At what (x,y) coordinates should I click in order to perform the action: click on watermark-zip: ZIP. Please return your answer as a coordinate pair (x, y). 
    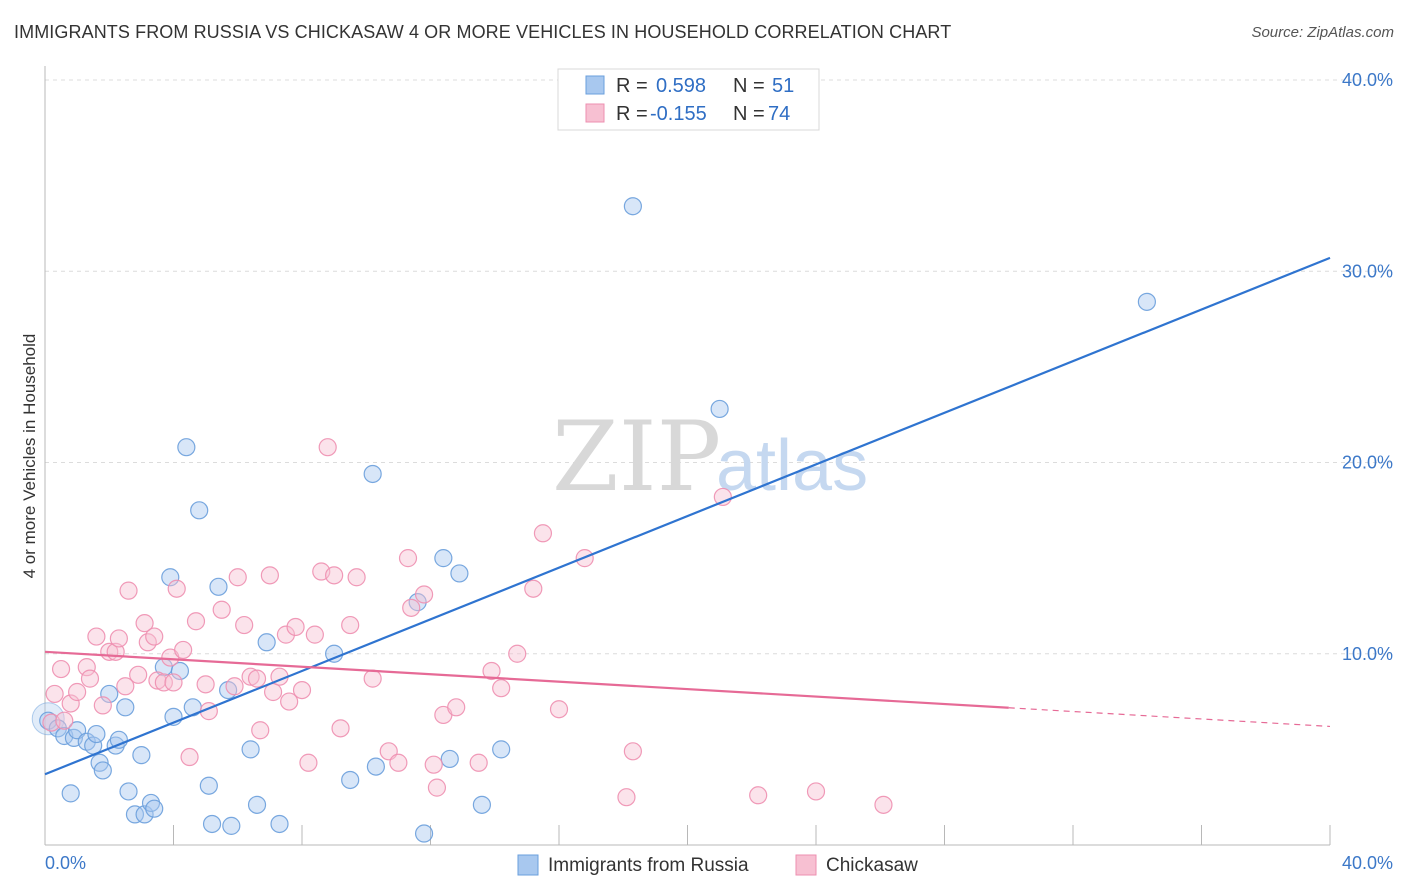
    Looking at the image, I should click on (636, 457).